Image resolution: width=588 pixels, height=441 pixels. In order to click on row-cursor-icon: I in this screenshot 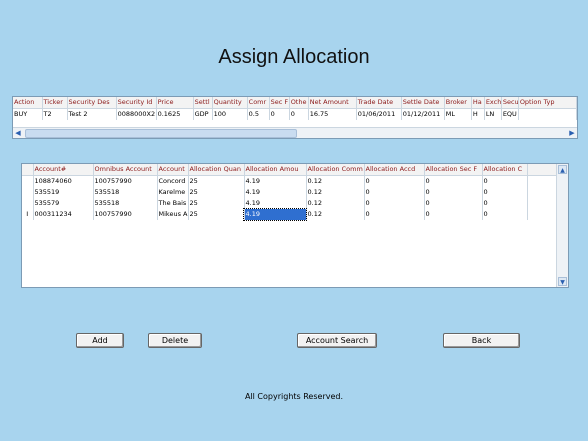, I will do `click(28, 214)`.